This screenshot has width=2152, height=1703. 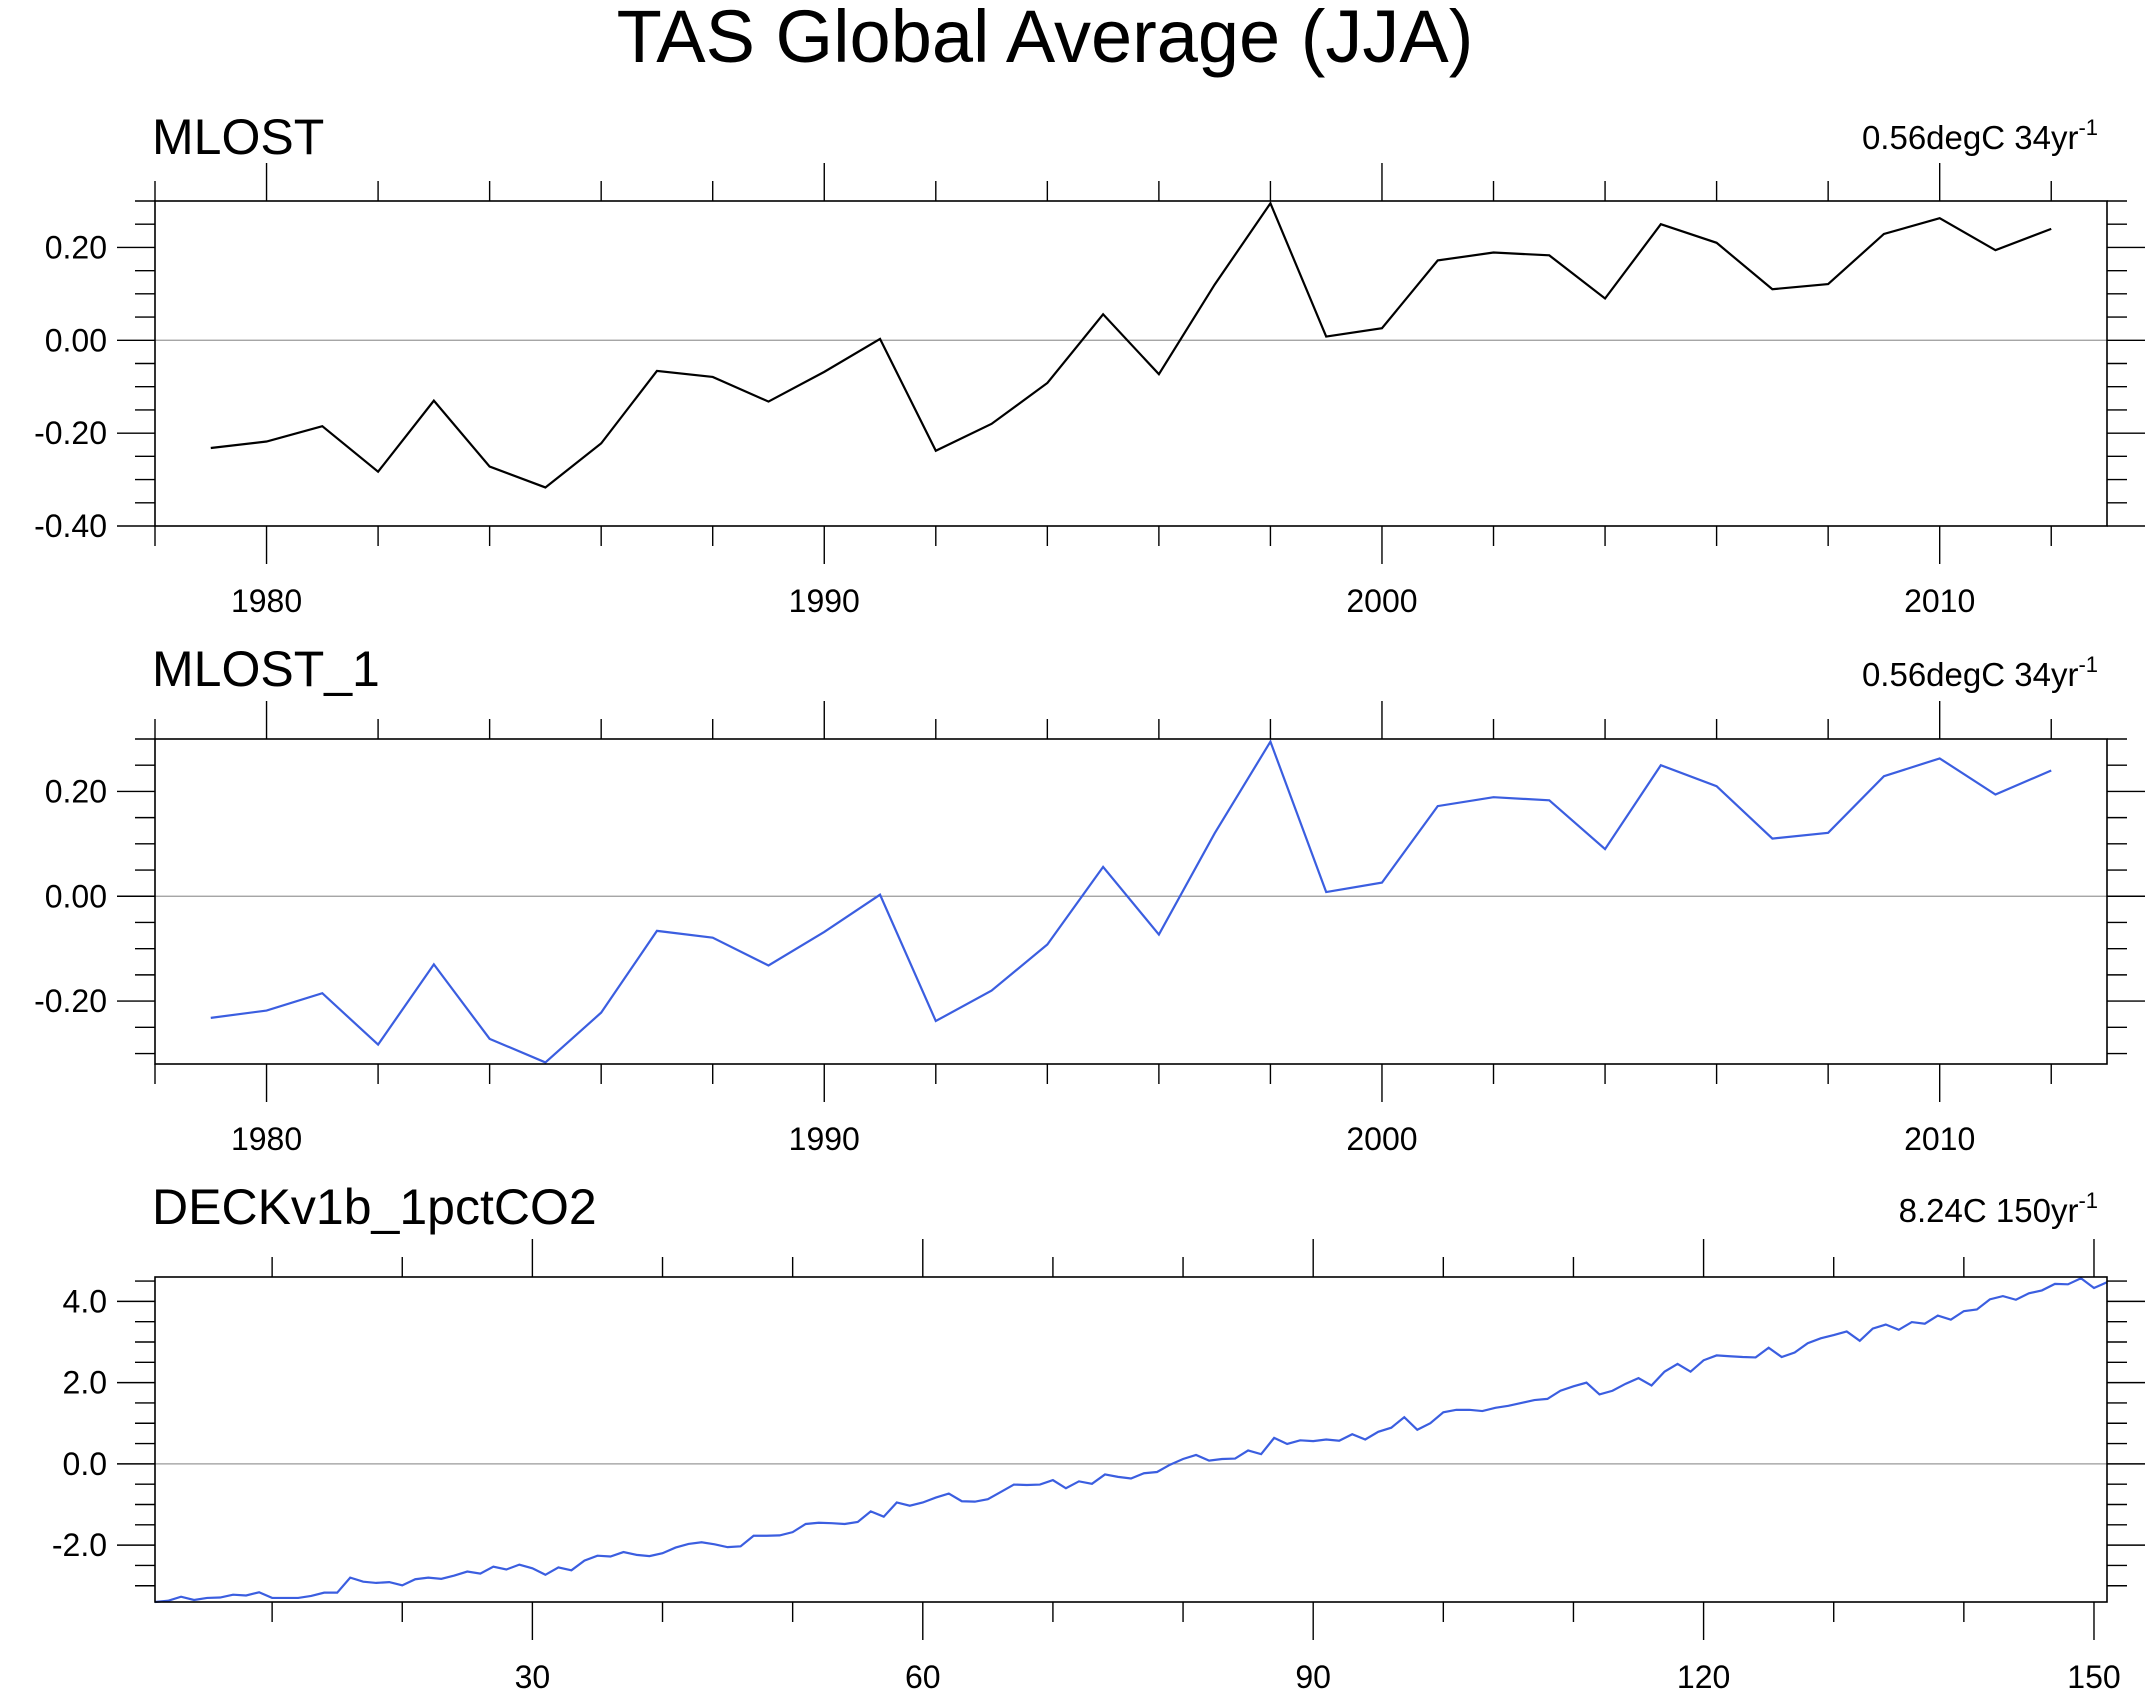 What do you see at coordinates (374, 1207) in the screenshot?
I see `panel-title: DECKv1b_1pctCO2` at bounding box center [374, 1207].